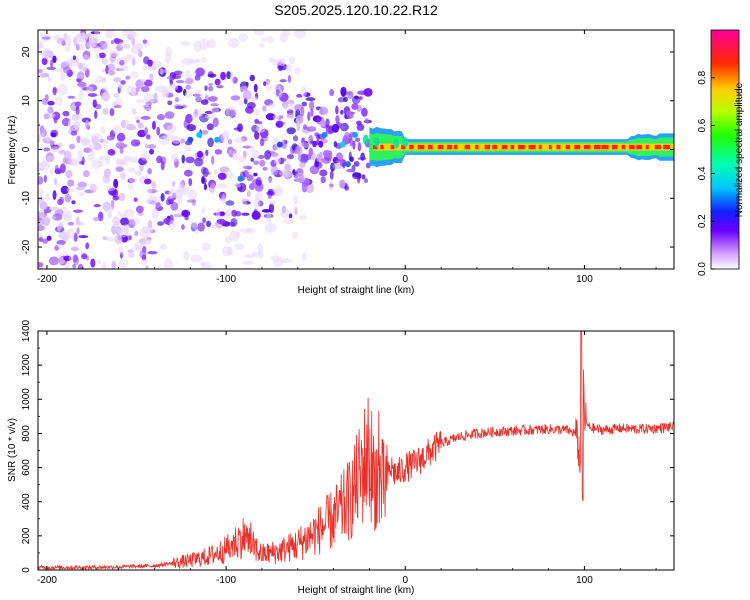 This screenshot has width=750, height=600. I want to click on colorbar-tick-label: 0.0, so click(702, 269).